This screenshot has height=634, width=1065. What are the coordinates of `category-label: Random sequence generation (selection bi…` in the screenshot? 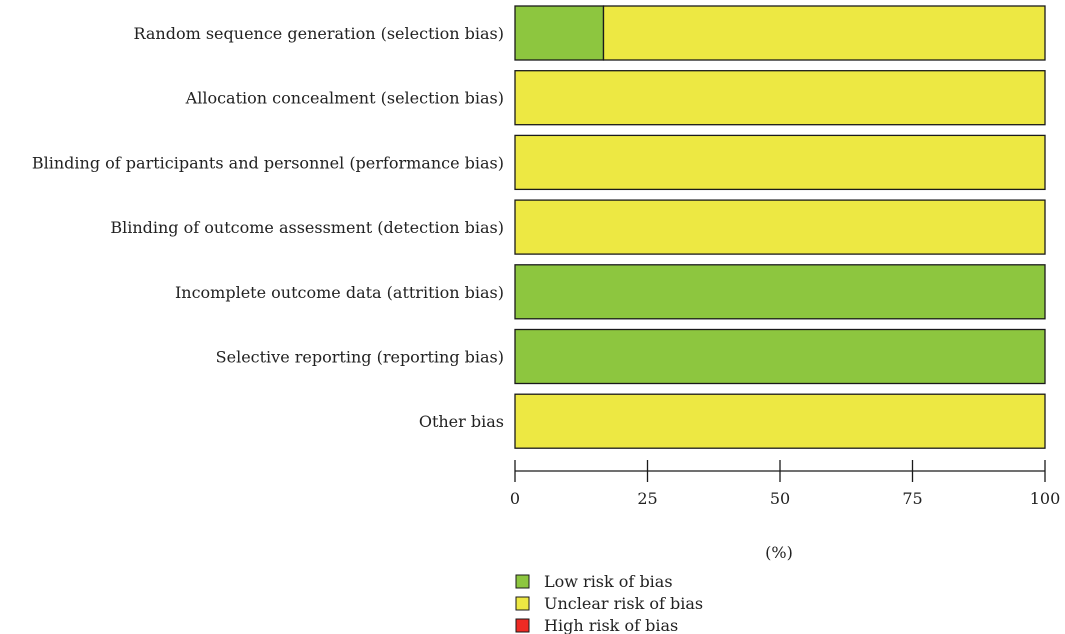 It's located at (318, 33).